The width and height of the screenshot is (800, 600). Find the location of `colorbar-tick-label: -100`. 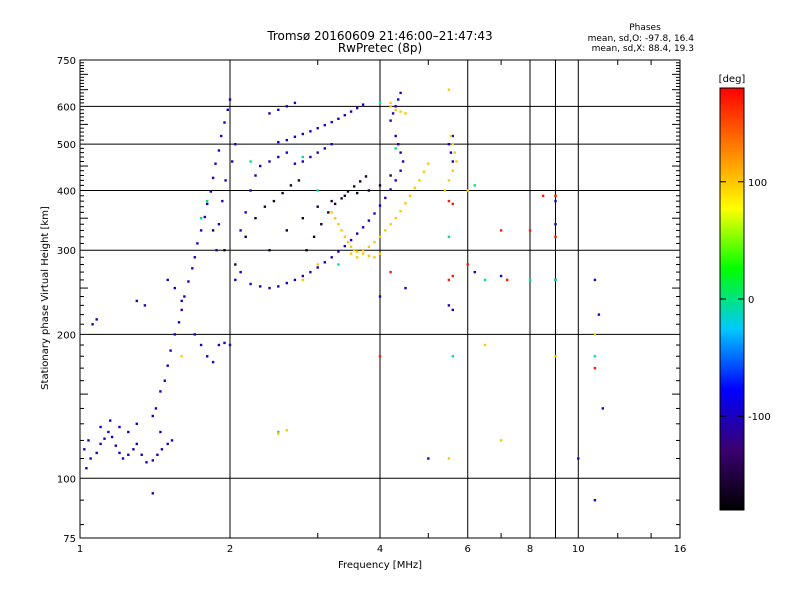

colorbar-tick-label: -100 is located at coordinates (759, 417).